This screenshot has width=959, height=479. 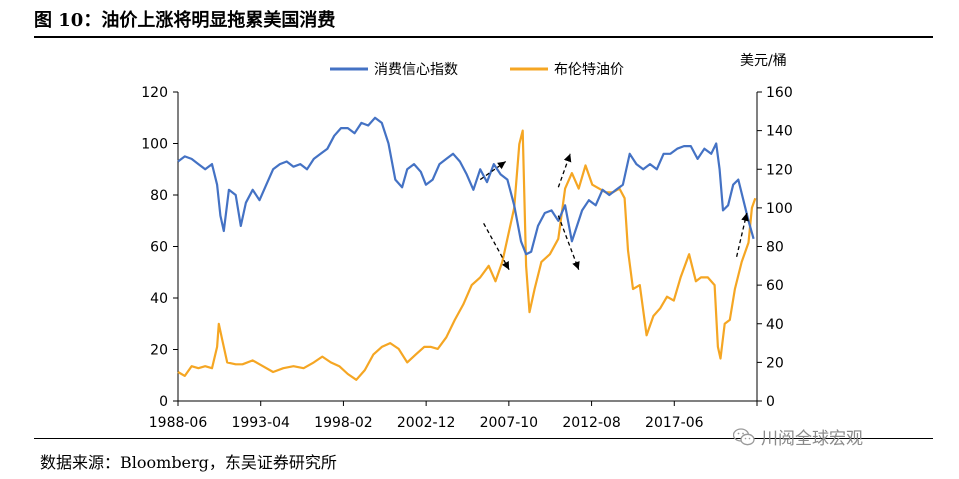 I want to click on x-tick-label: 1993-04, so click(x=260, y=423).